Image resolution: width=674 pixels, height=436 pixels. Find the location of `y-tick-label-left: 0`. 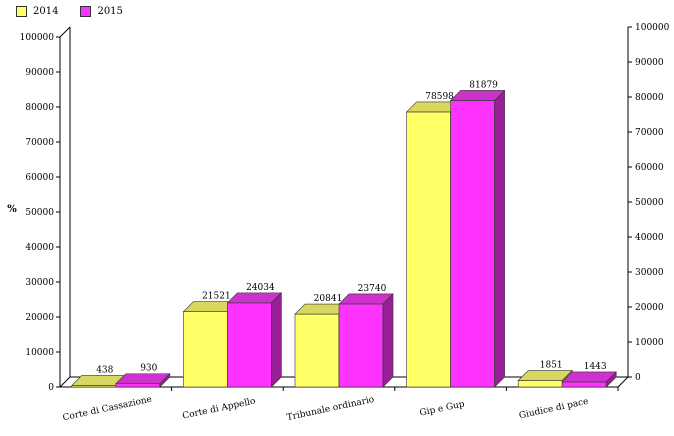

y-tick-label-left: 0 is located at coordinates (51, 388).